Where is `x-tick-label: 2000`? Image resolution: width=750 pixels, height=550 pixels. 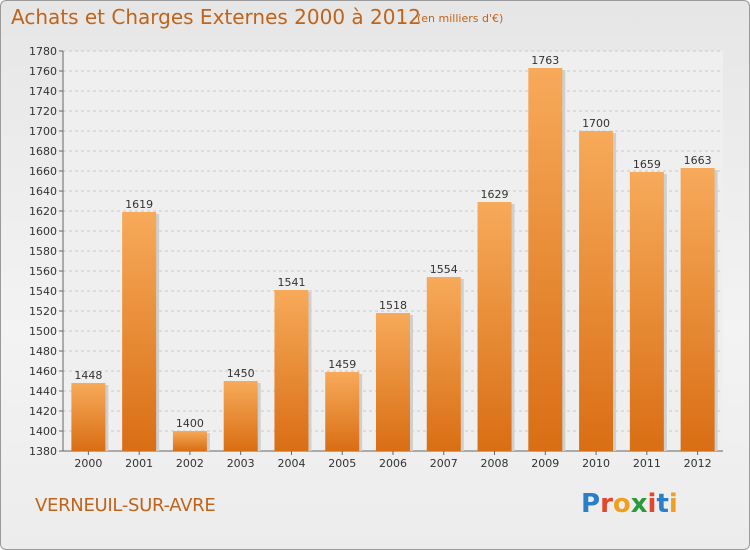
x-tick-label: 2000 is located at coordinates (88, 463).